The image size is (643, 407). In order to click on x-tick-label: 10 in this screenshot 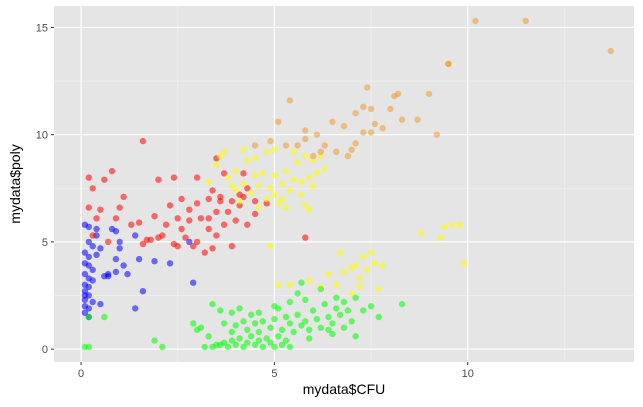, I will do `click(468, 374)`.